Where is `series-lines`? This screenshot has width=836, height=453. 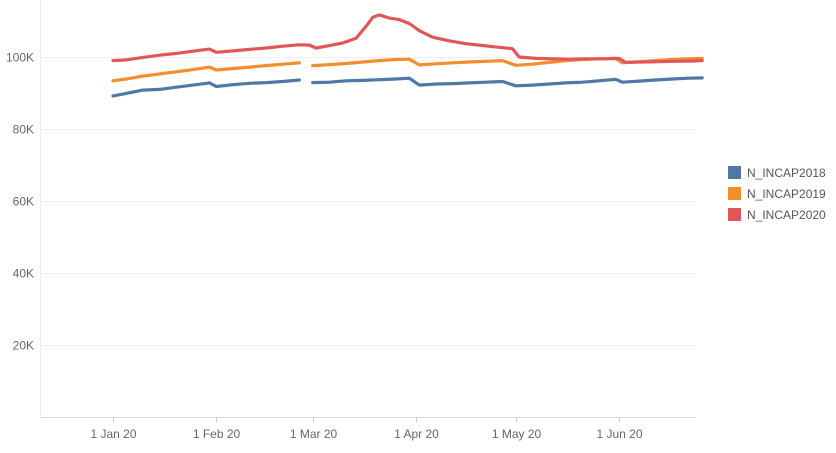 series-lines is located at coordinates (407, 55).